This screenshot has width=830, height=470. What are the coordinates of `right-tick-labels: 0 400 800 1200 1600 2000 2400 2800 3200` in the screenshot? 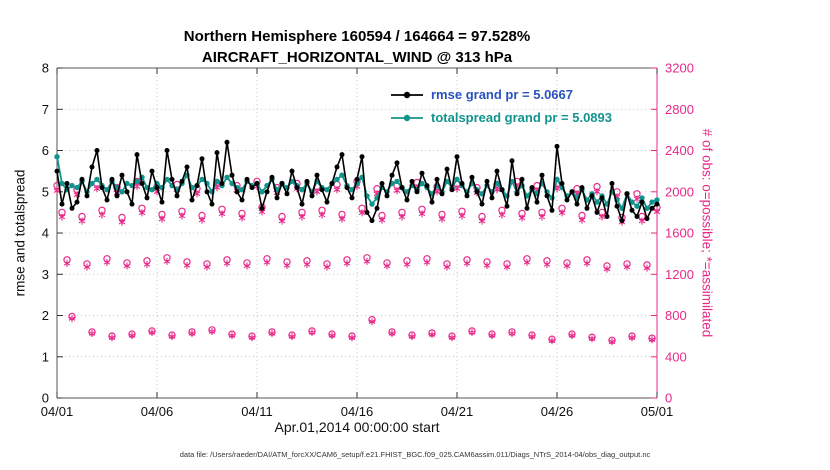 It's located at (679, 233).